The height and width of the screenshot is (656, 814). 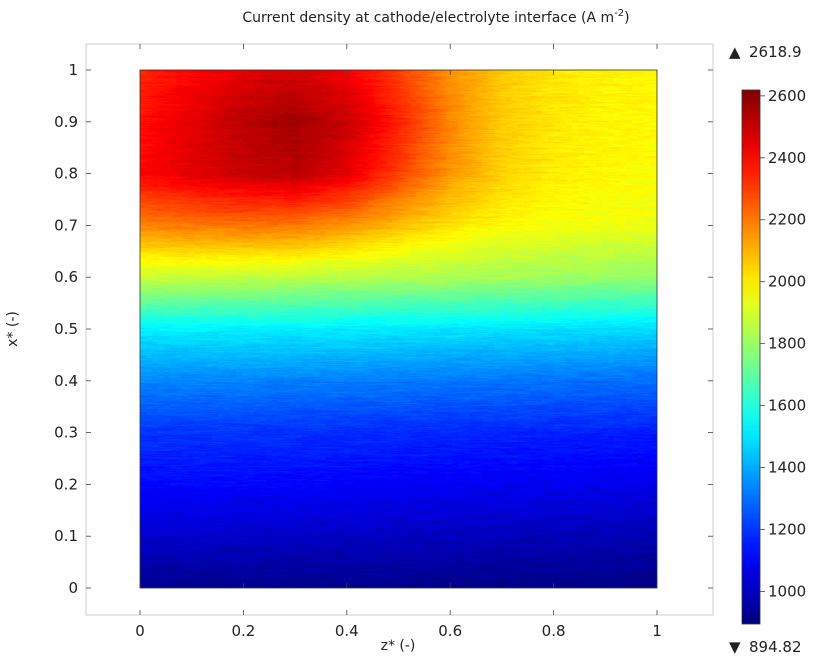 I want to click on x-axis-label: z* (-), so click(x=398, y=646).